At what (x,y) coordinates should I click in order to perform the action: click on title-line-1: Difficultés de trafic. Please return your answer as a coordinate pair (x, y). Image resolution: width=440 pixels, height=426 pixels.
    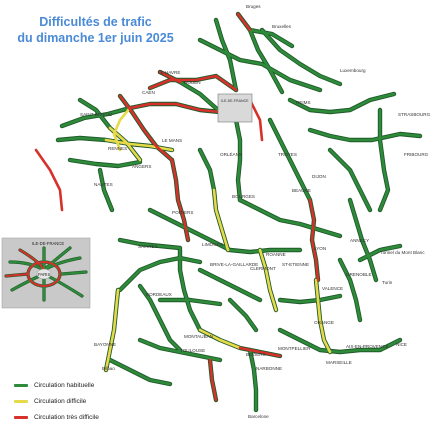
    Looking at the image, I should click on (95, 22).